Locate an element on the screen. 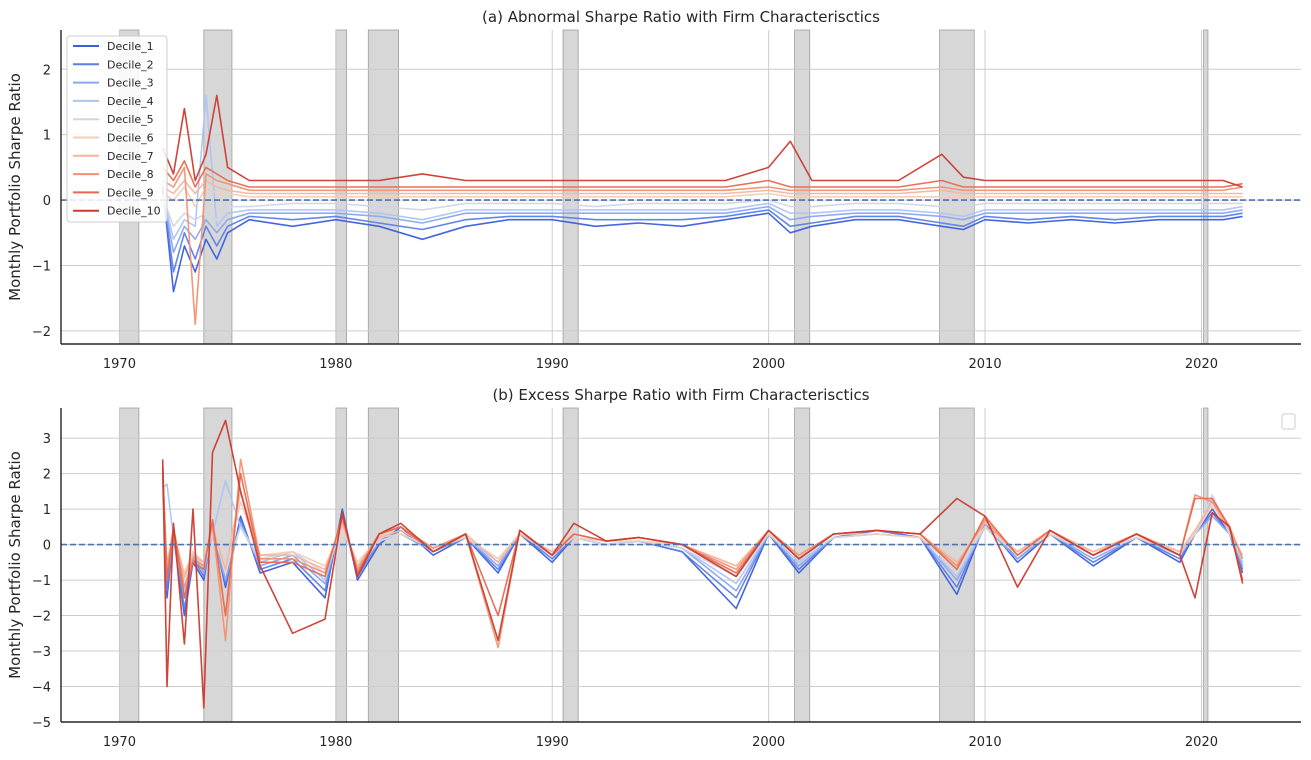 This screenshot has height=760, width=1311. y-tick-label: −3 is located at coordinates (41, 652).